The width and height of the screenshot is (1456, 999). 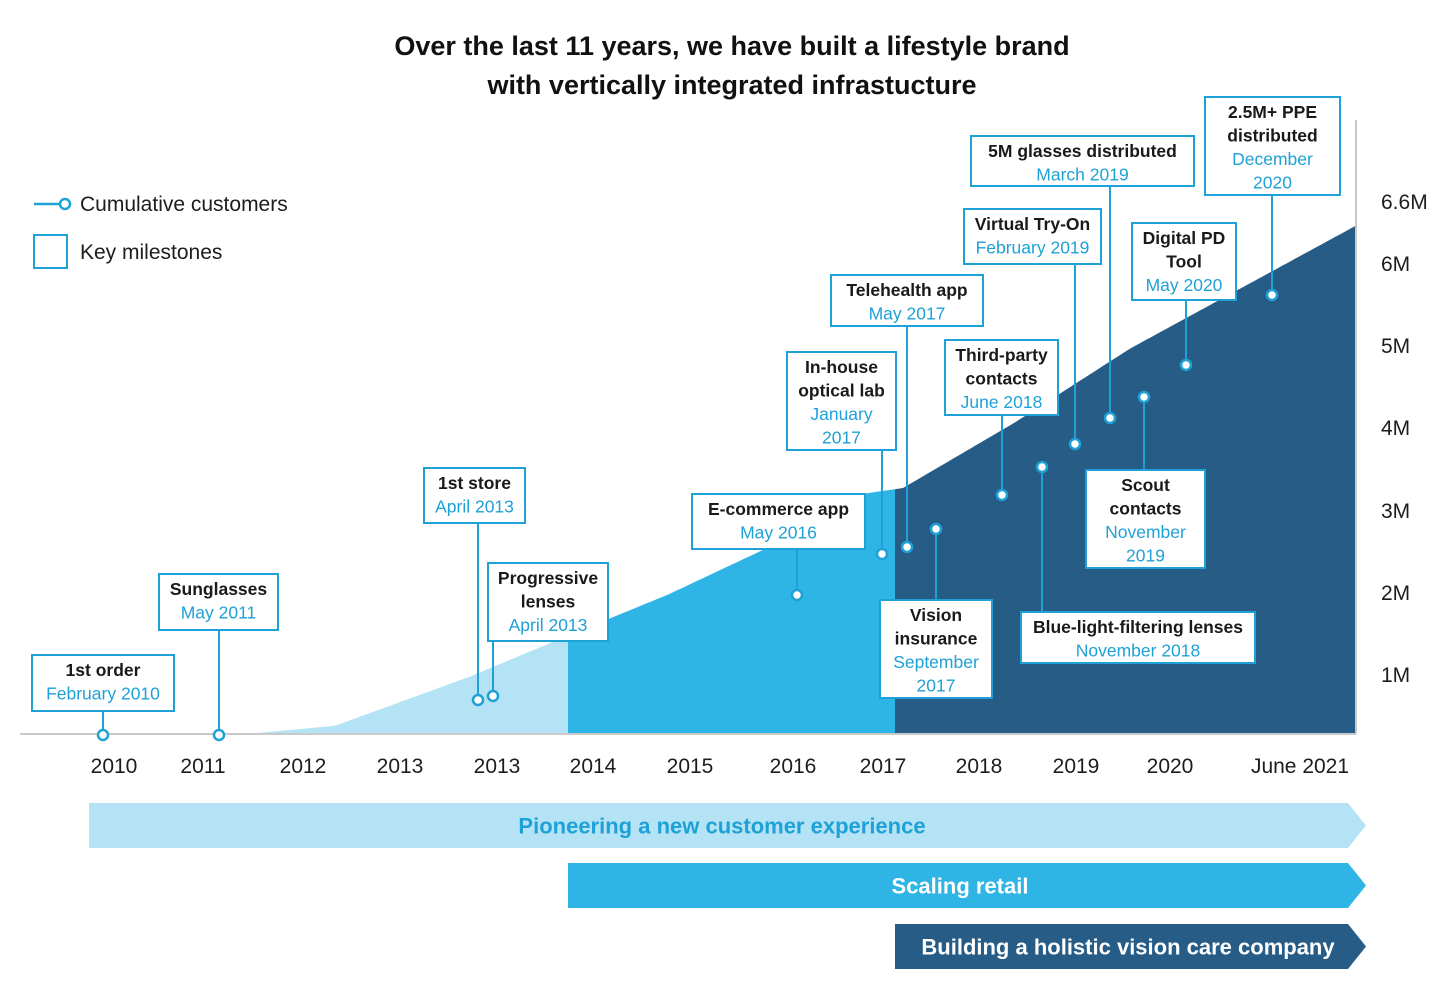 What do you see at coordinates (1272, 183) in the screenshot?
I see `milestone-date: 2020` at bounding box center [1272, 183].